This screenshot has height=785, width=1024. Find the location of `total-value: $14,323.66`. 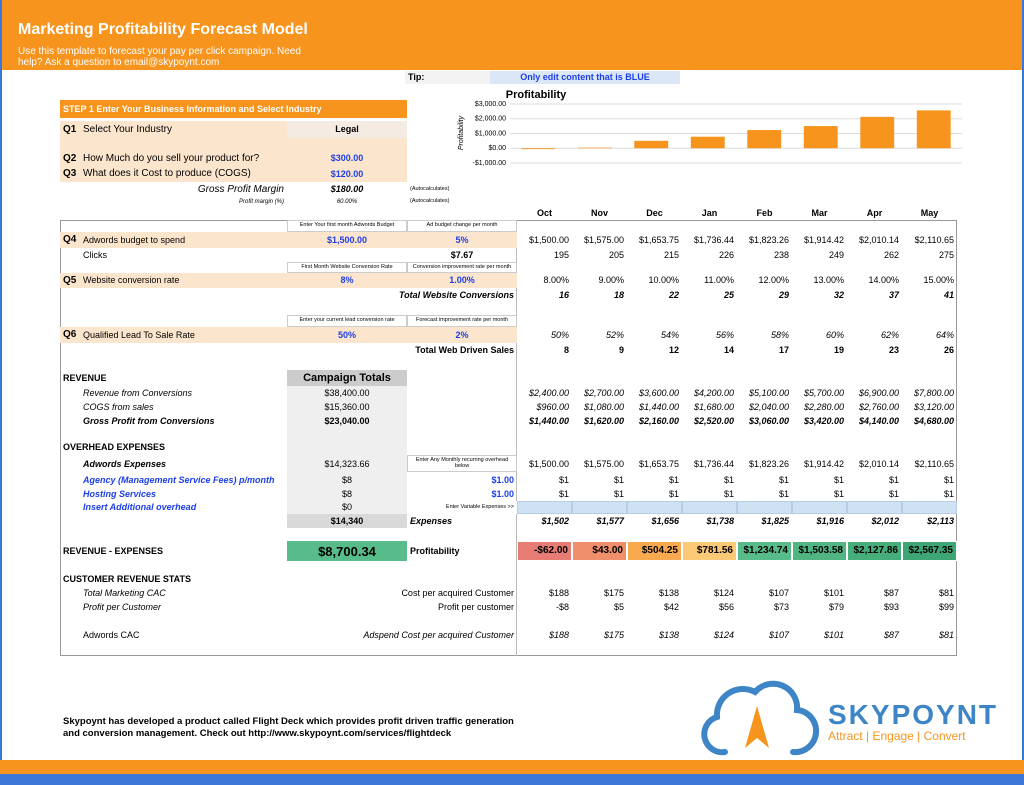

total-value: $14,323.66 is located at coordinates (347, 464).